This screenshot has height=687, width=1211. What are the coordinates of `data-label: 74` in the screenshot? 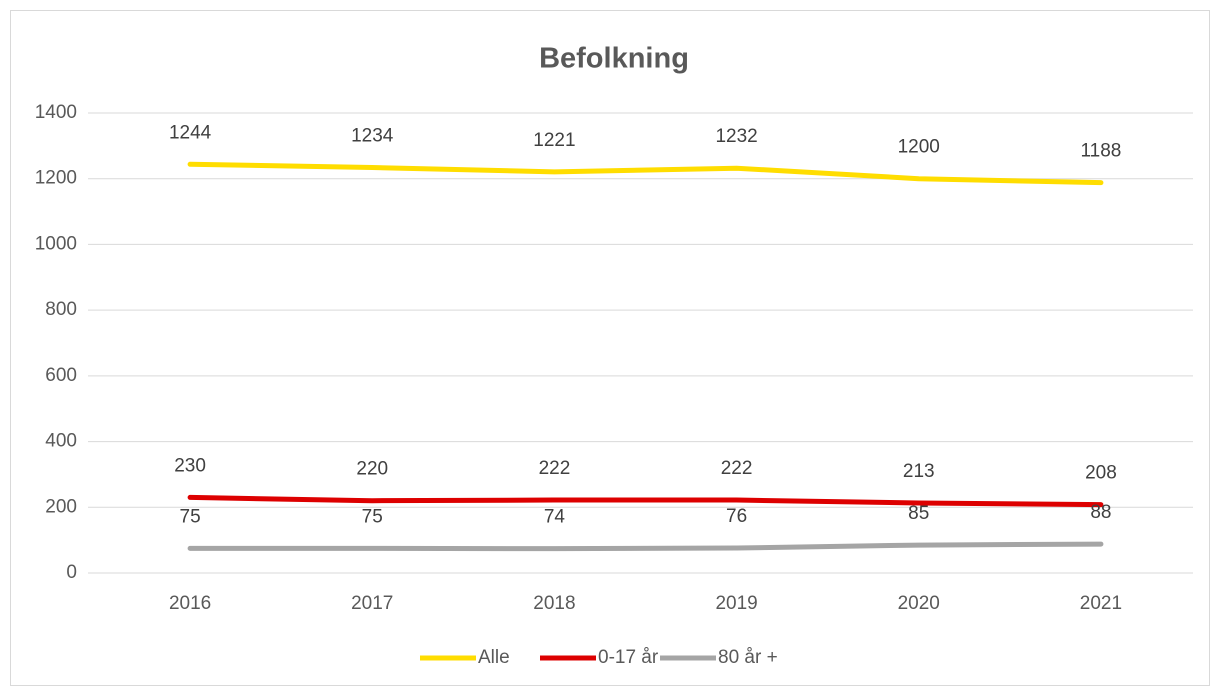 It's located at (555, 517).